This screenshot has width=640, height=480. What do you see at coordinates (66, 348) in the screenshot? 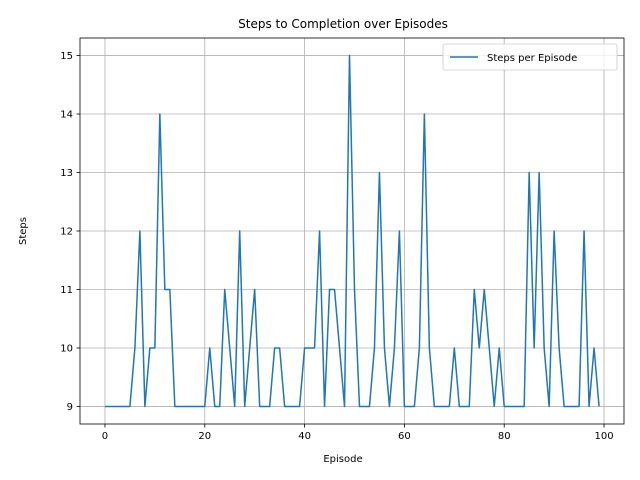
I see `y-tick-label: 10` at bounding box center [66, 348].